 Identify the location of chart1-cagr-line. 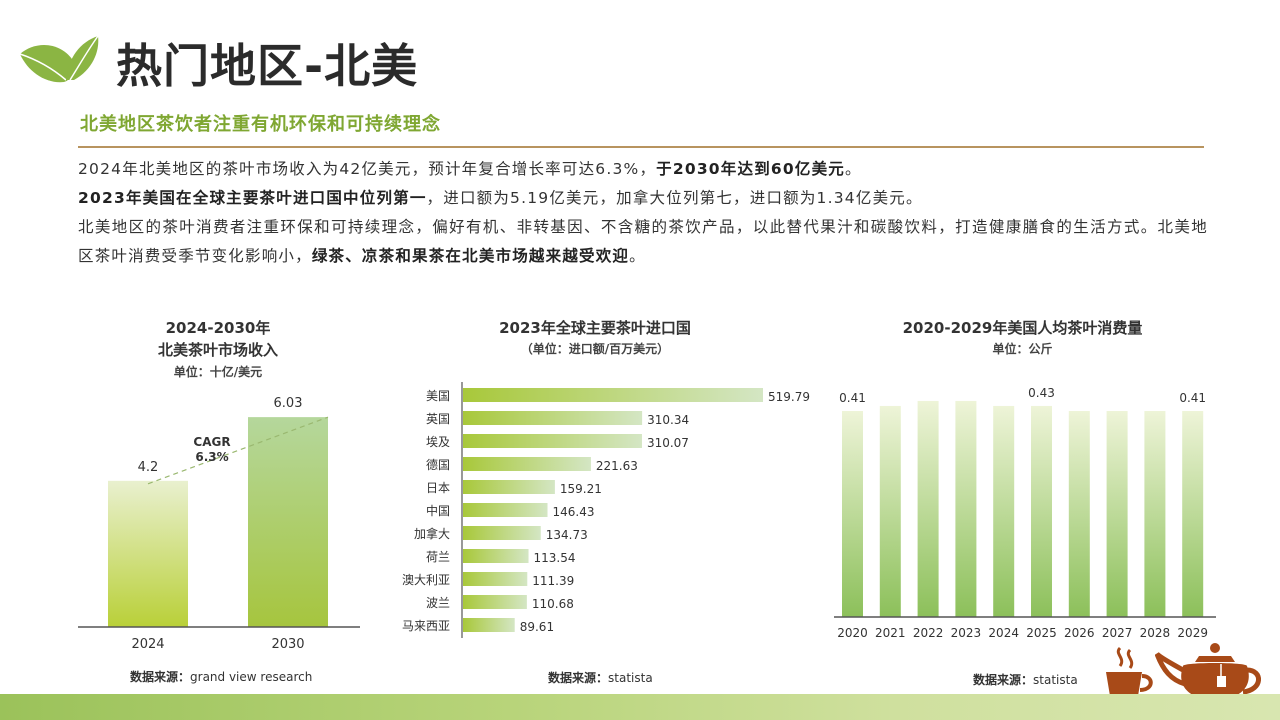
(238, 450).